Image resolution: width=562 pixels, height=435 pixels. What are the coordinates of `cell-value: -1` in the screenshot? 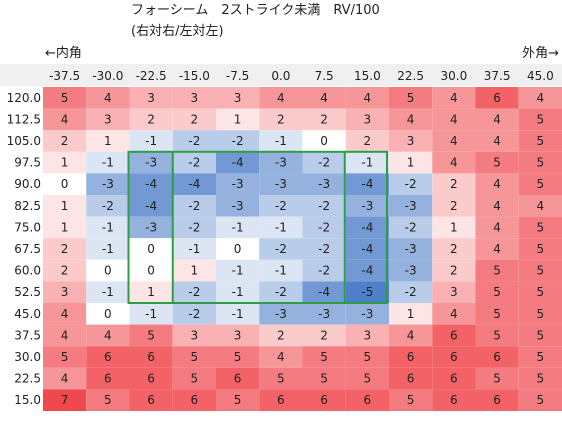 It's located at (108, 227).